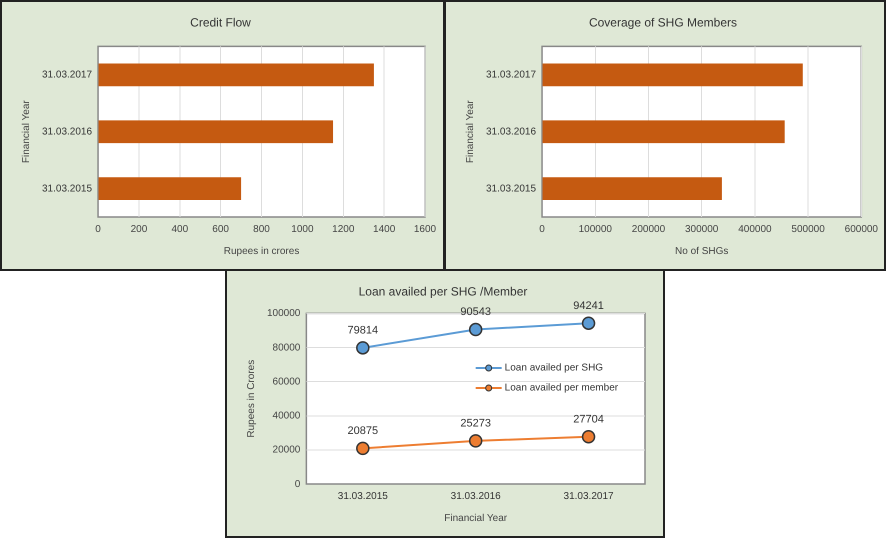  I want to click on y-tick-label: 100000, so click(283, 314).